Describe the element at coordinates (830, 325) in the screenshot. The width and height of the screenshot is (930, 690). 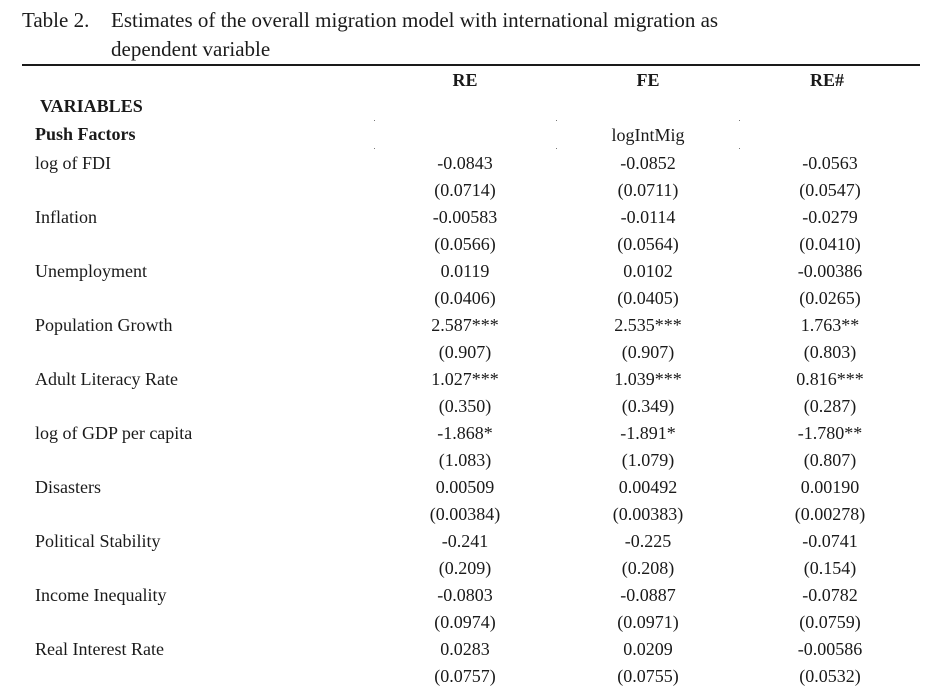
I see `coefficient-cell: 1.763**` at that location.